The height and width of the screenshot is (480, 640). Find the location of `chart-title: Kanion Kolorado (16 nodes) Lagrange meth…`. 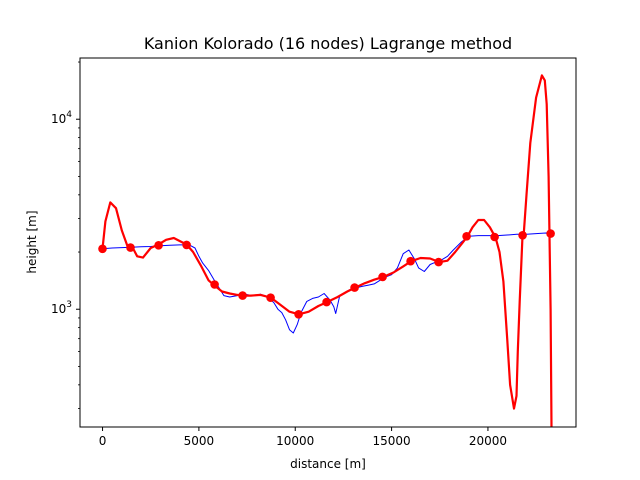

chart-title: Kanion Kolorado (16 nodes) Lagrange meth… is located at coordinates (328, 43).